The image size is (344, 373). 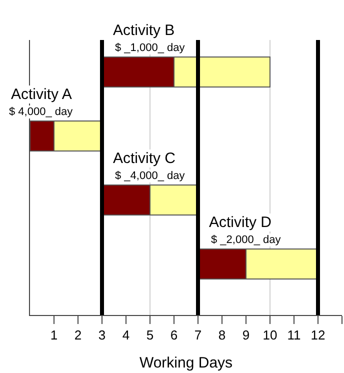 What do you see at coordinates (246, 240) in the screenshot?
I see `annotation: $ _2,000_ day` at bounding box center [246, 240].